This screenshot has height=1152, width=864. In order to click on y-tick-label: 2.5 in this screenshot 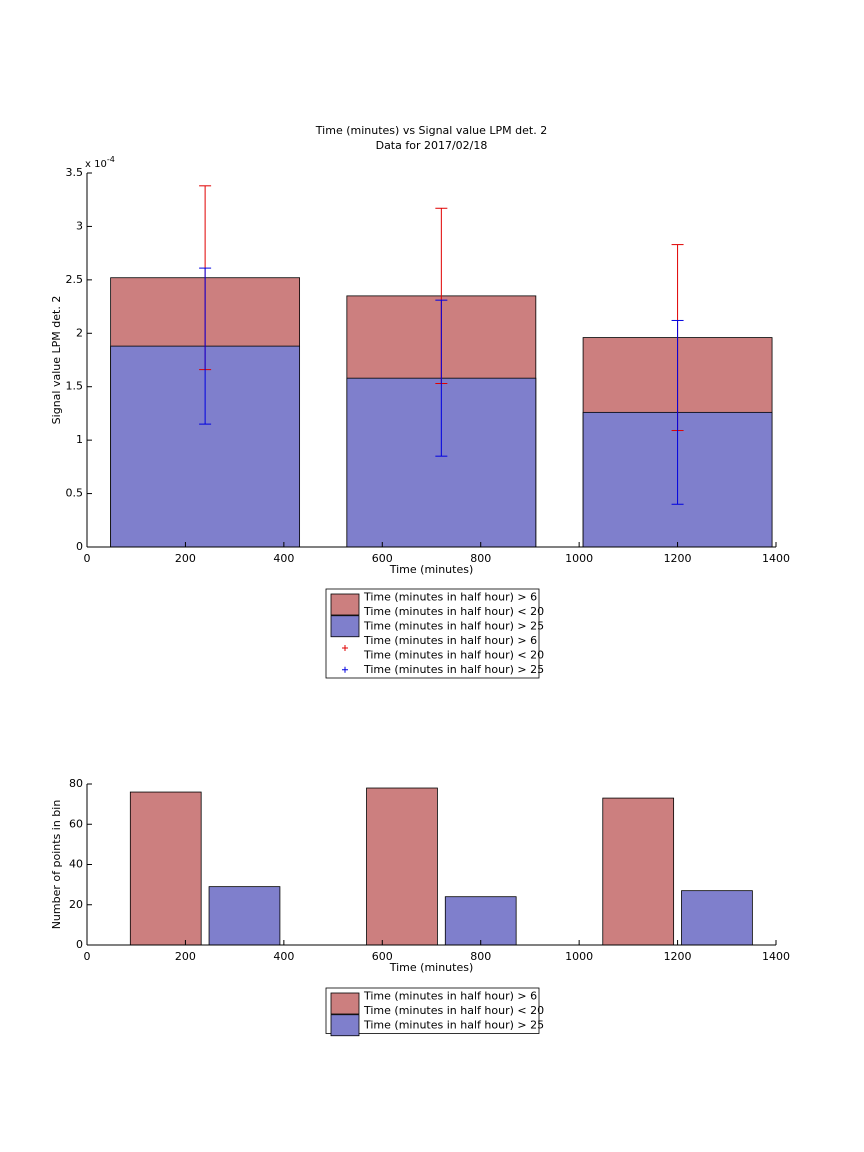, I will do `click(75, 279)`.